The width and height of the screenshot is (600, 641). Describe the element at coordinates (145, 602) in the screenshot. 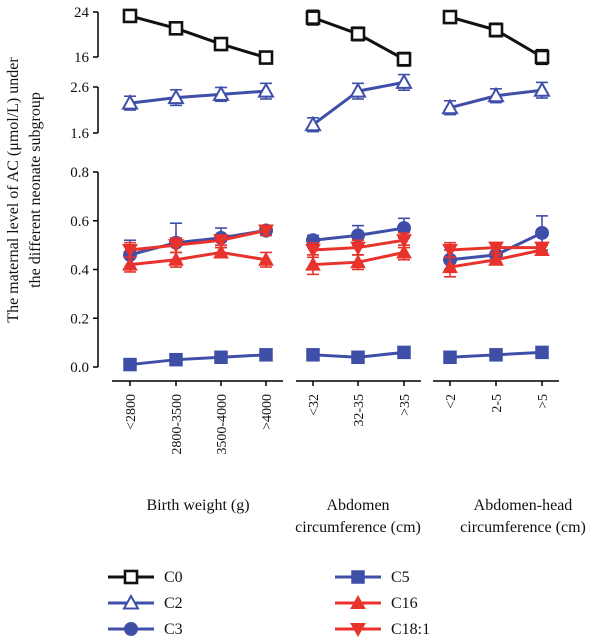

I see `legend-item-c2: C2` at that location.